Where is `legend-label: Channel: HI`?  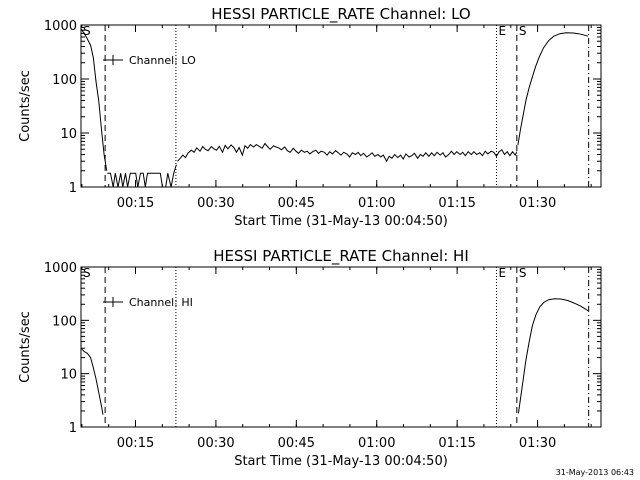
legend-label: Channel: HI is located at coordinates (161, 302).